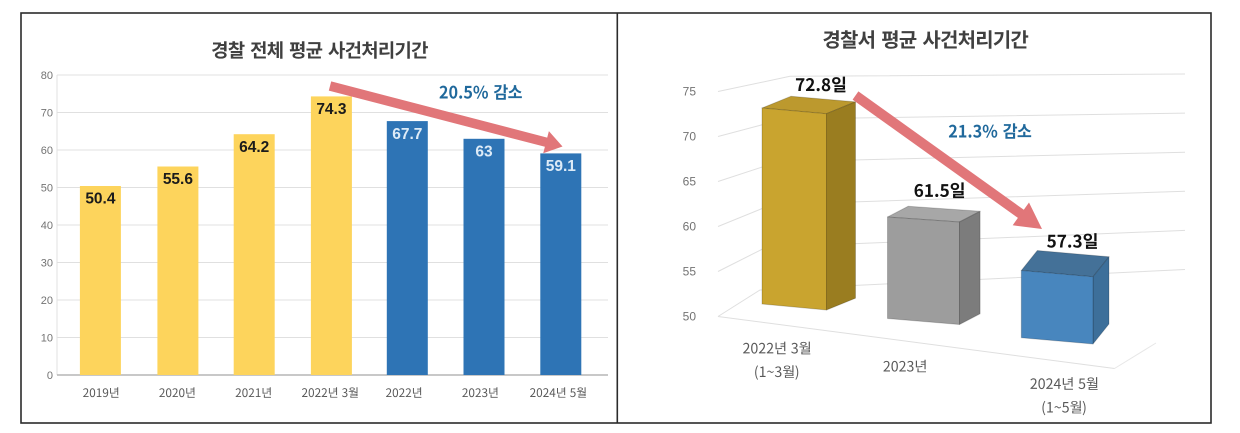 The width and height of the screenshot is (1240, 433). I want to click on svg-text: 59.1, so click(561, 166).